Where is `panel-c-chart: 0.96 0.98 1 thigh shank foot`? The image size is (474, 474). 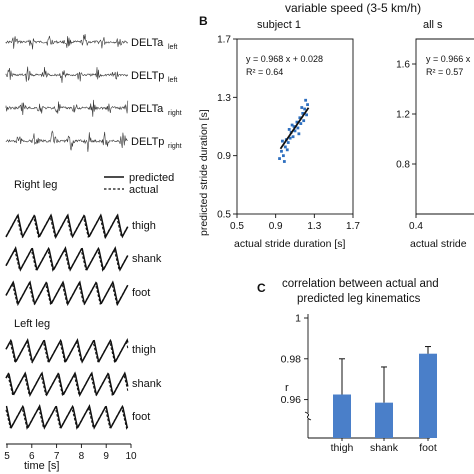 panel-c-chart: 0.96 0.98 1 thigh shank foot is located at coordinates (359, 383).